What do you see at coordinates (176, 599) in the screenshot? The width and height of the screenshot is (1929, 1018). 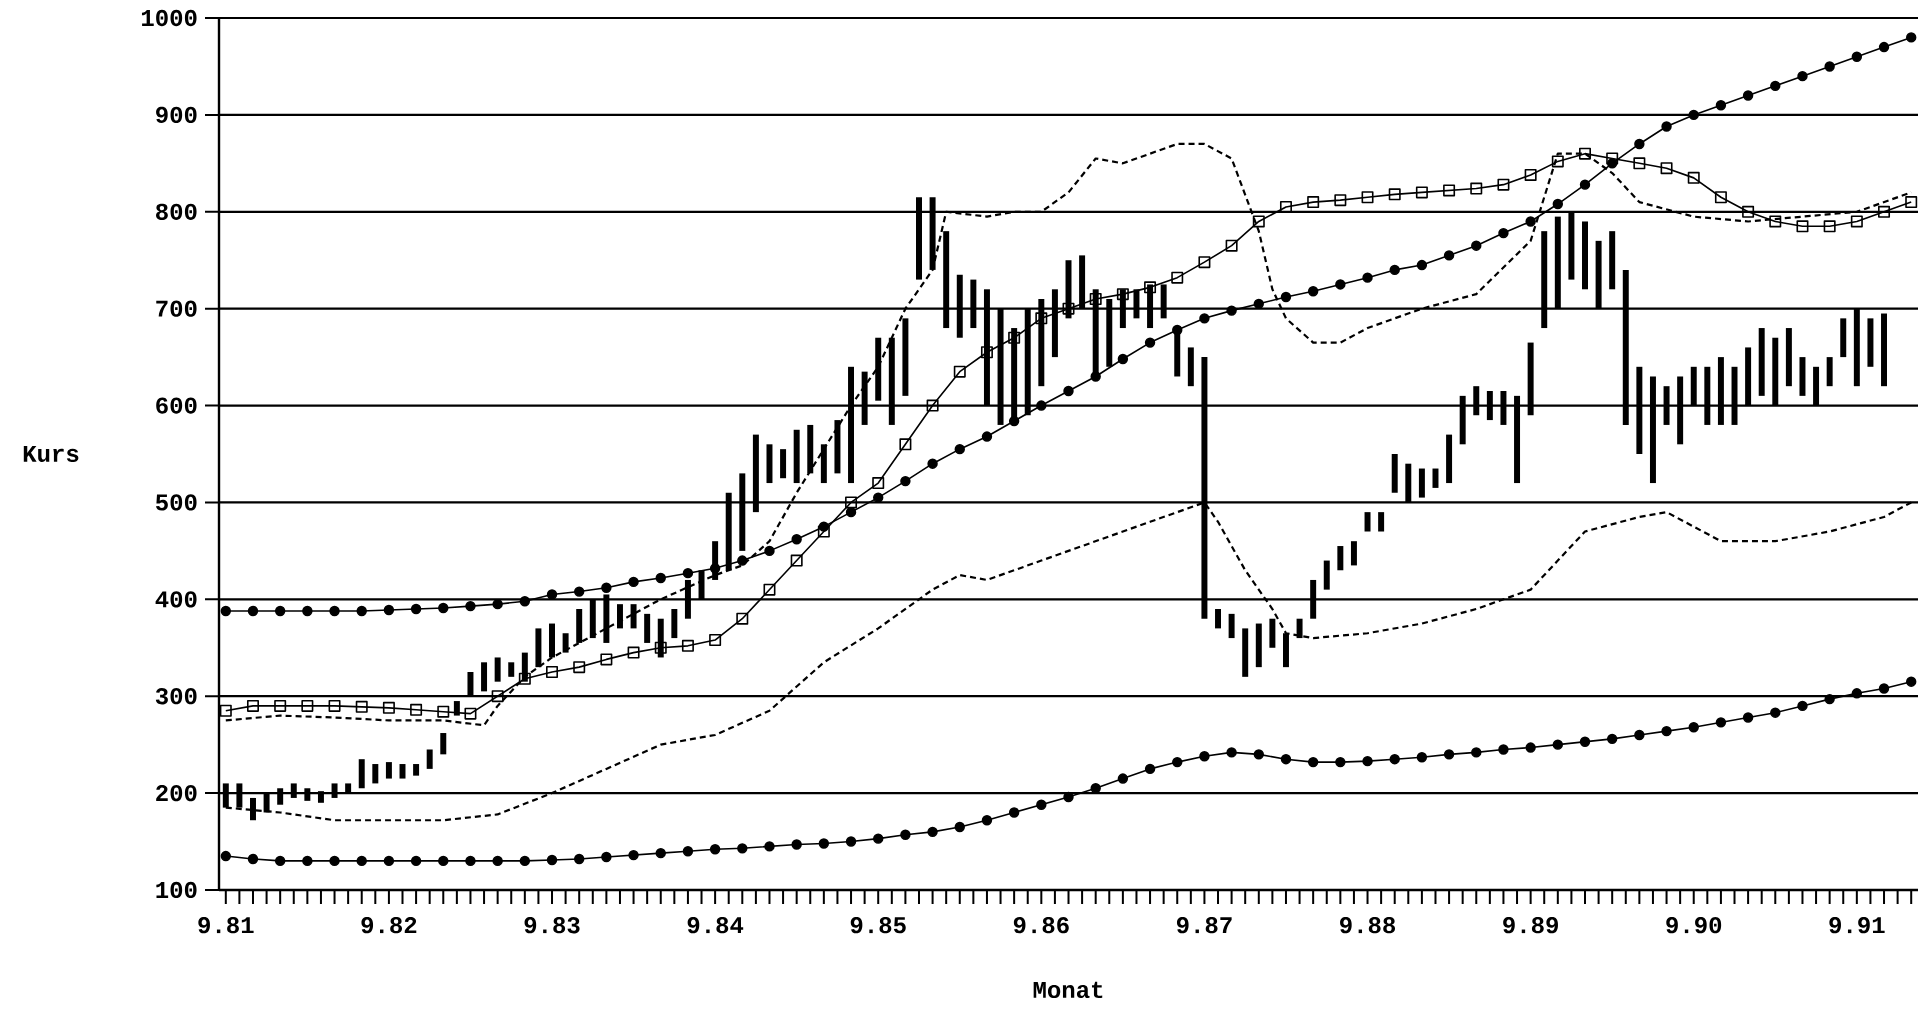 I see `y-tick-label: 400` at bounding box center [176, 599].